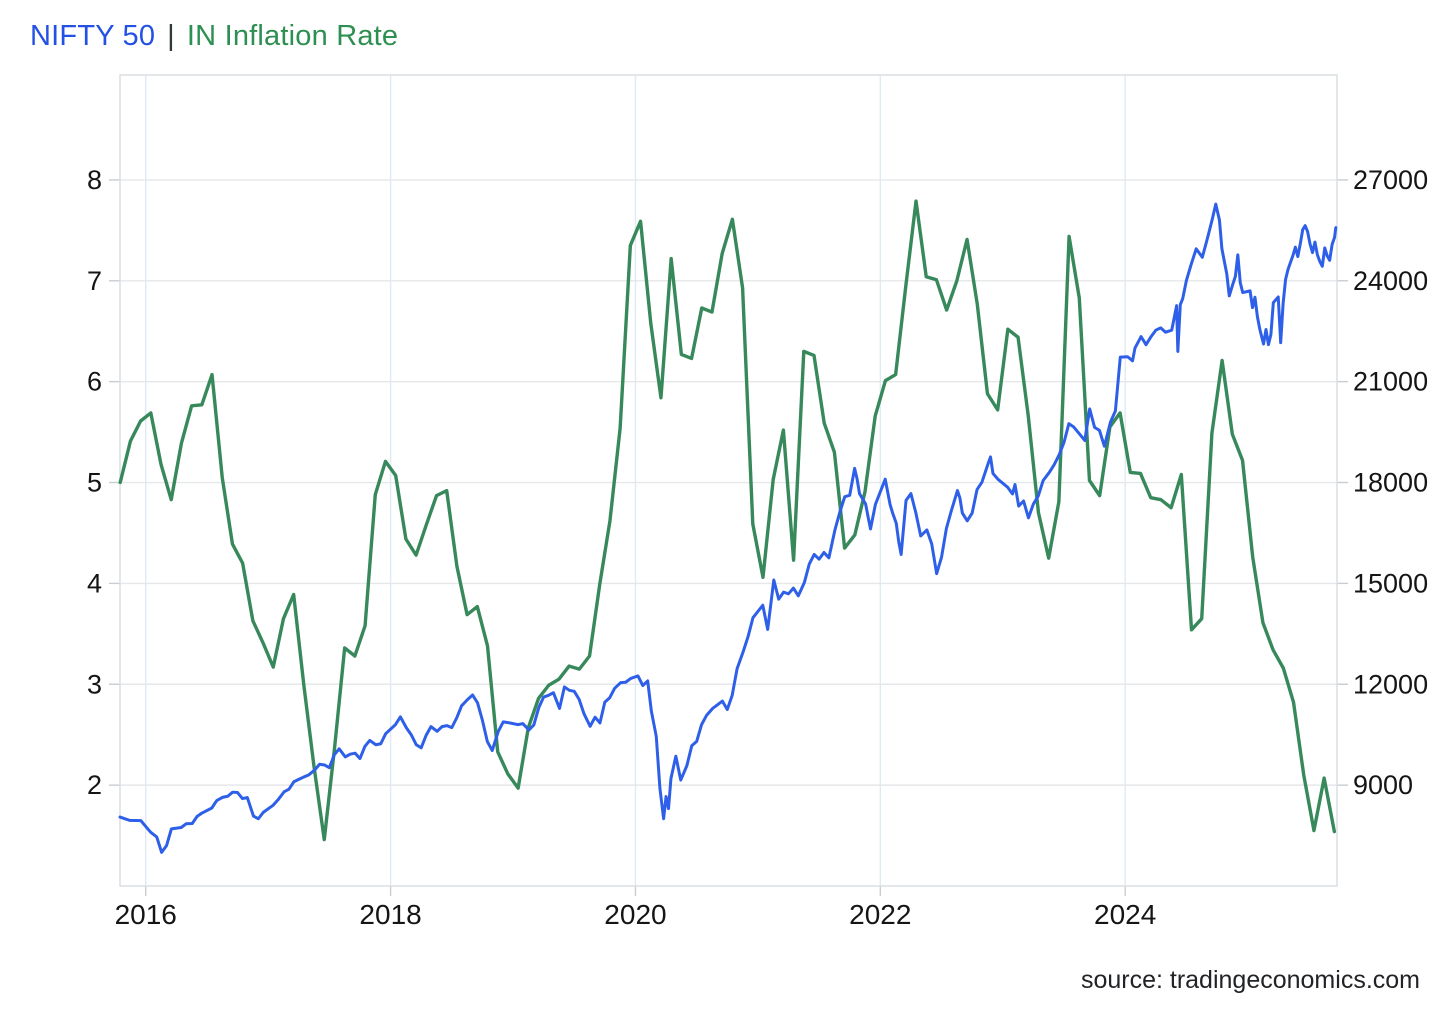 This screenshot has height=1009, width=1456. I want to click on x-axis-label: 2024, so click(1125, 914).